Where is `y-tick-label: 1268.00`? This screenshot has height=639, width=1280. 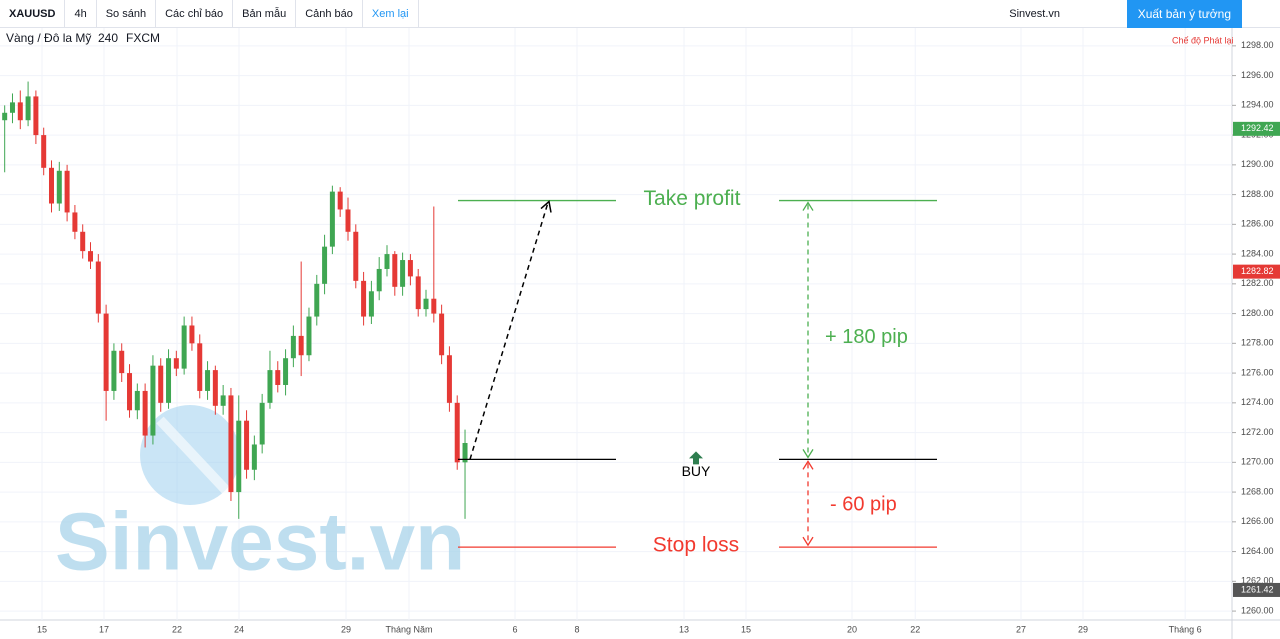 y-tick-label: 1268.00 is located at coordinates (1257, 491).